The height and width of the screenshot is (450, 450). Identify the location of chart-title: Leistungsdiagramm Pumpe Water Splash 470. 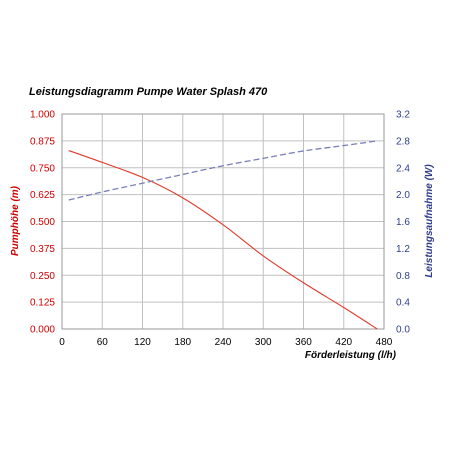
(148, 92).